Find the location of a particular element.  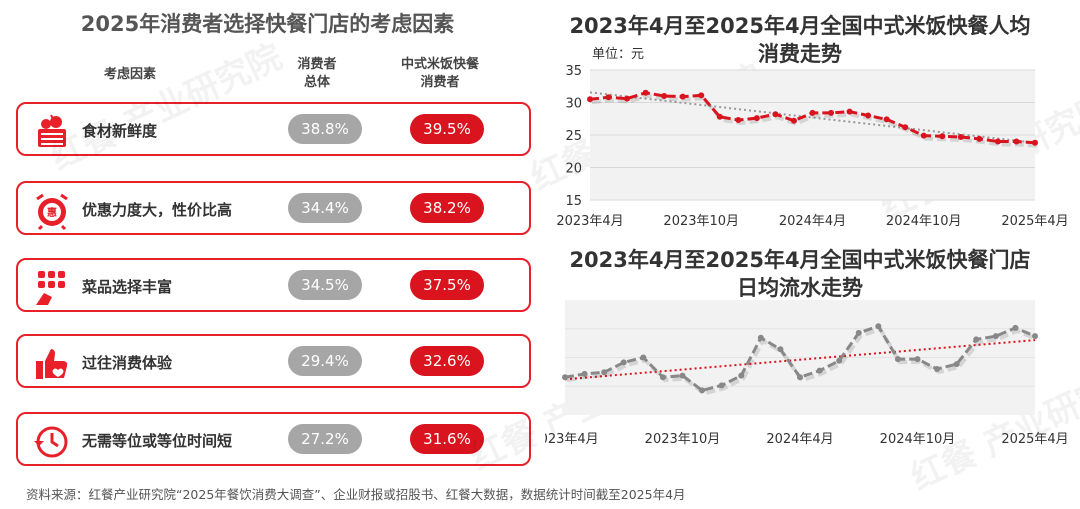

chart2-svg: 2023年4月 2023年10月 2024年4月 2024年10月 2025年4月 is located at coordinates (807, 373).